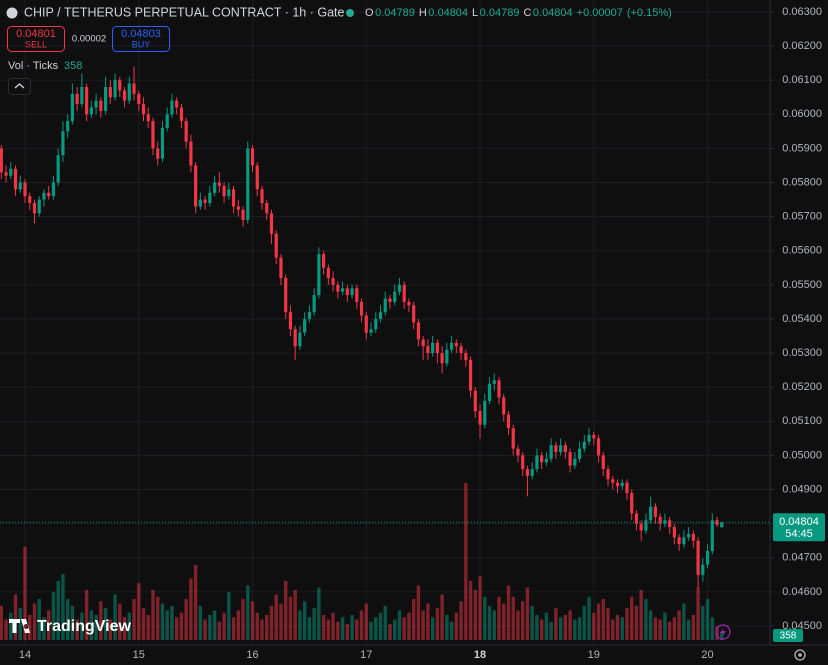 This screenshot has width=828, height=665. What do you see at coordinates (19, 626) in the screenshot?
I see `brand-logo` at bounding box center [19, 626].